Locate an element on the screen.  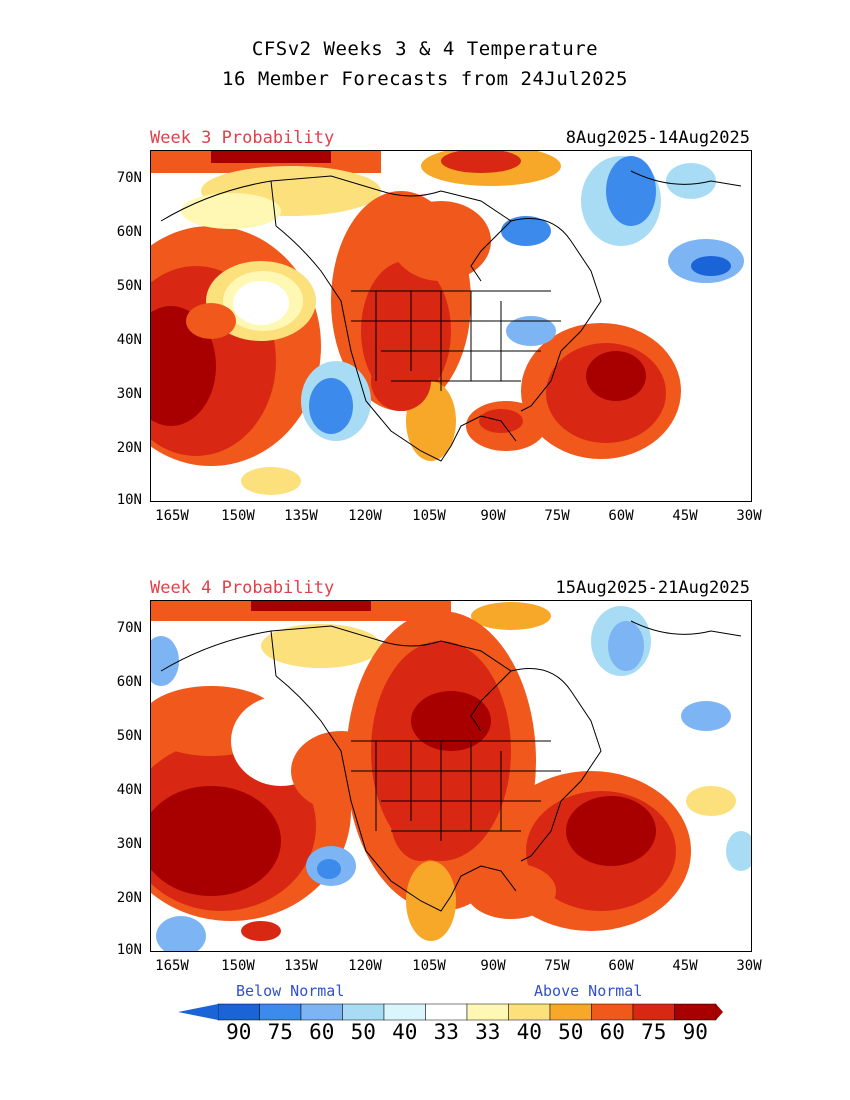
week4-warm-atlantic is located at coordinates (601, 851).